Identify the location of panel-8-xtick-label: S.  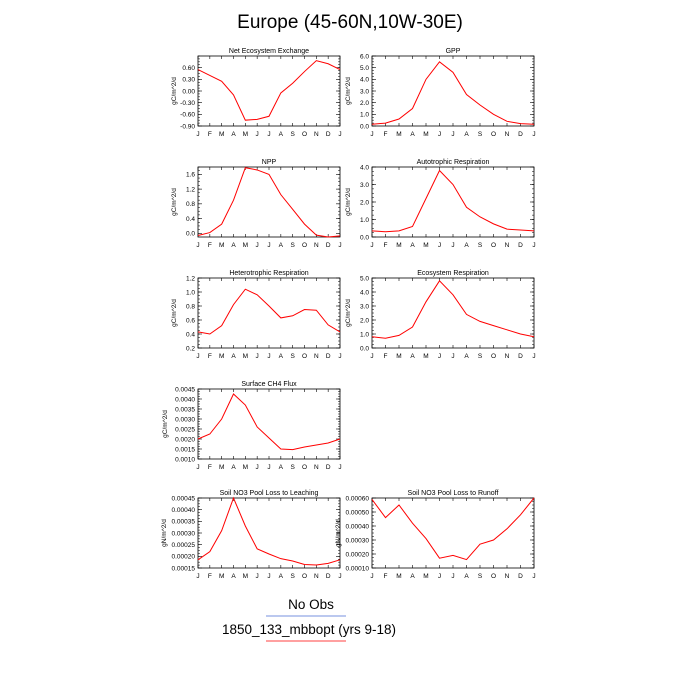
(292, 576).